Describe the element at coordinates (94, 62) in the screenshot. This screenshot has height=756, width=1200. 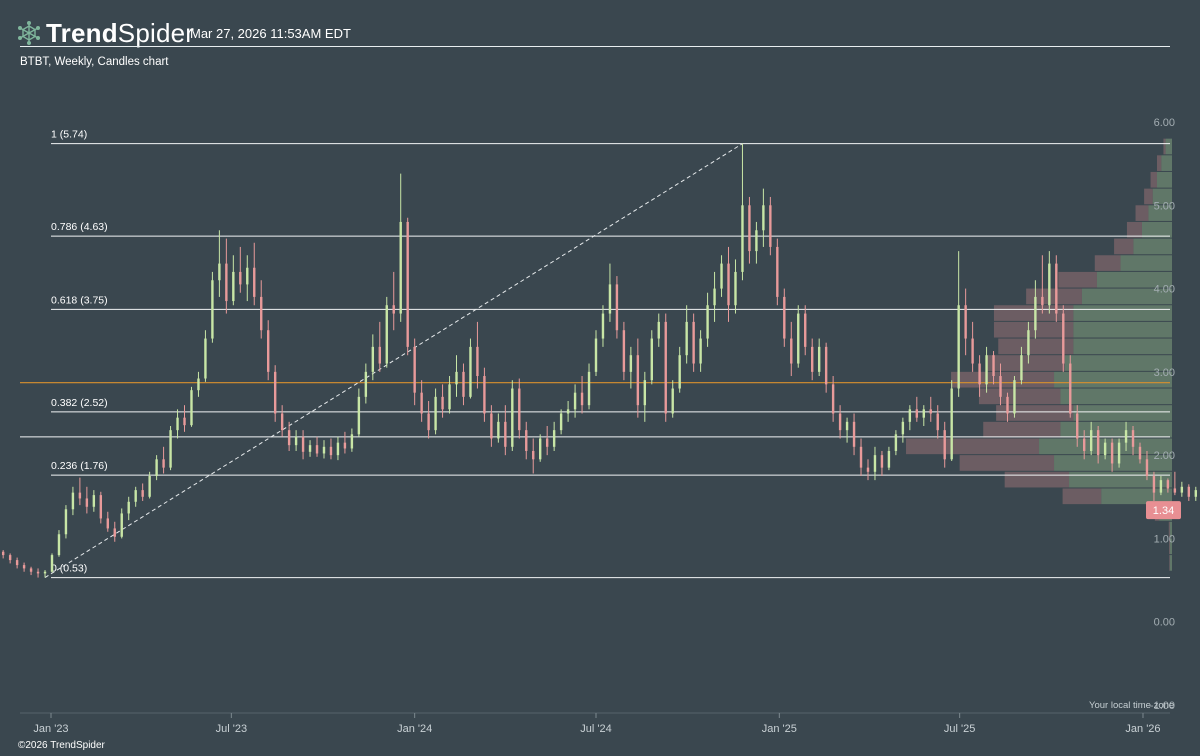
I see `chart-subtitle: BTBT, Weekly, Candles chart` at that location.